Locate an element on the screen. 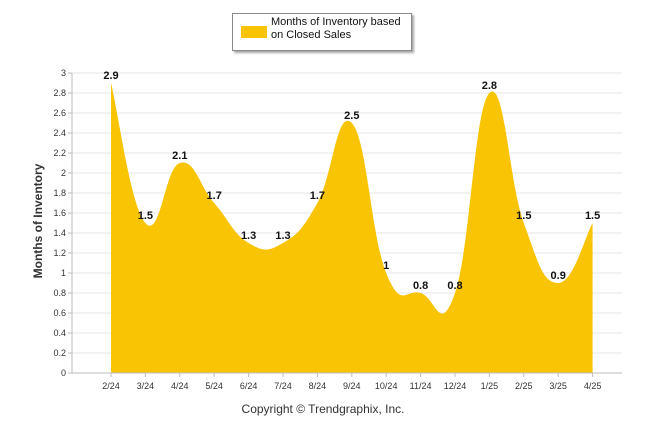 Image resolution: width=646 pixels, height=434 pixels. y-tick-label: 2.6 is located at coordinates (59, 113).